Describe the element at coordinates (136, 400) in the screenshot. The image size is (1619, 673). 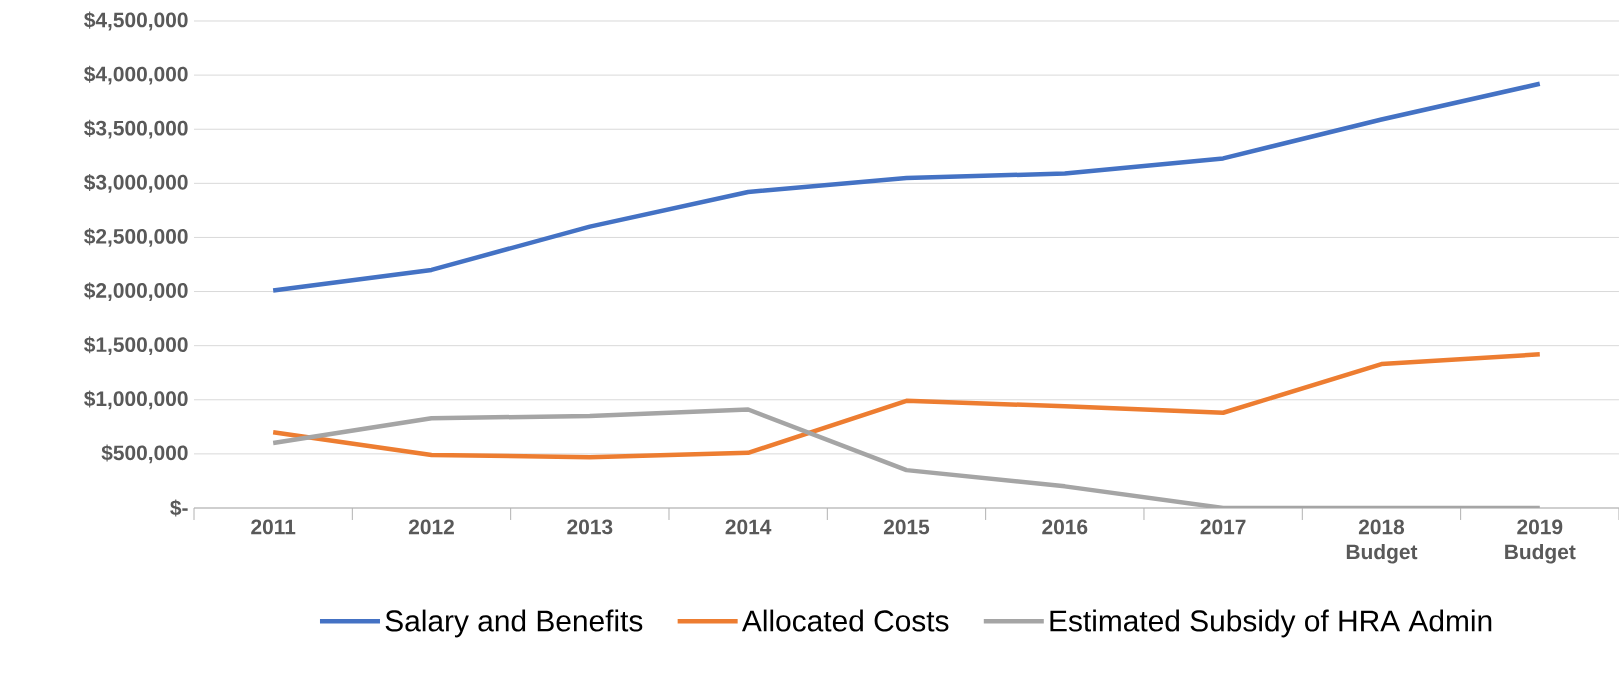
I see `y-tick-label: $1,000,000` at that location.